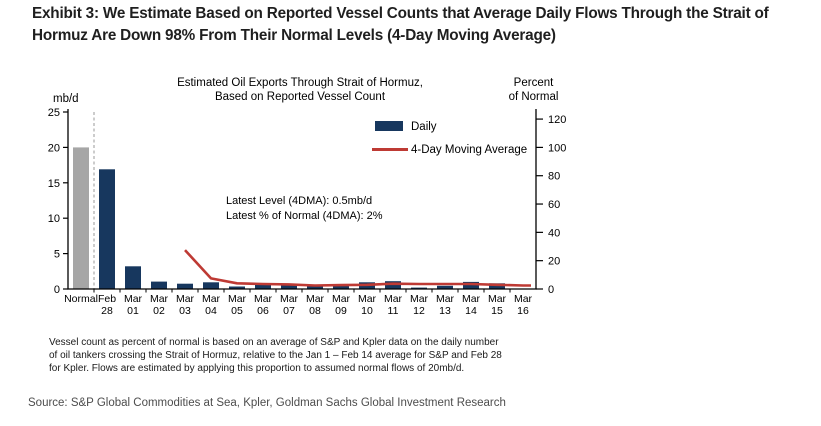  I want to click on right-axis-unit-label: Percent of Normal, so click(533, 90).